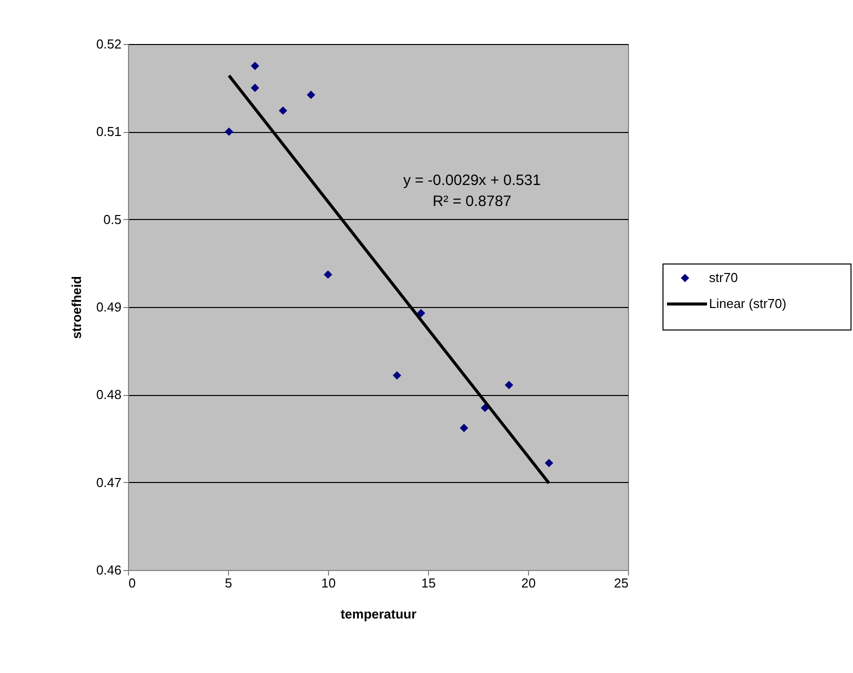 This screenshot has height=673, width=853. I want to click on annotation: y = -0.0029x + 0.531, so click(472, 180).